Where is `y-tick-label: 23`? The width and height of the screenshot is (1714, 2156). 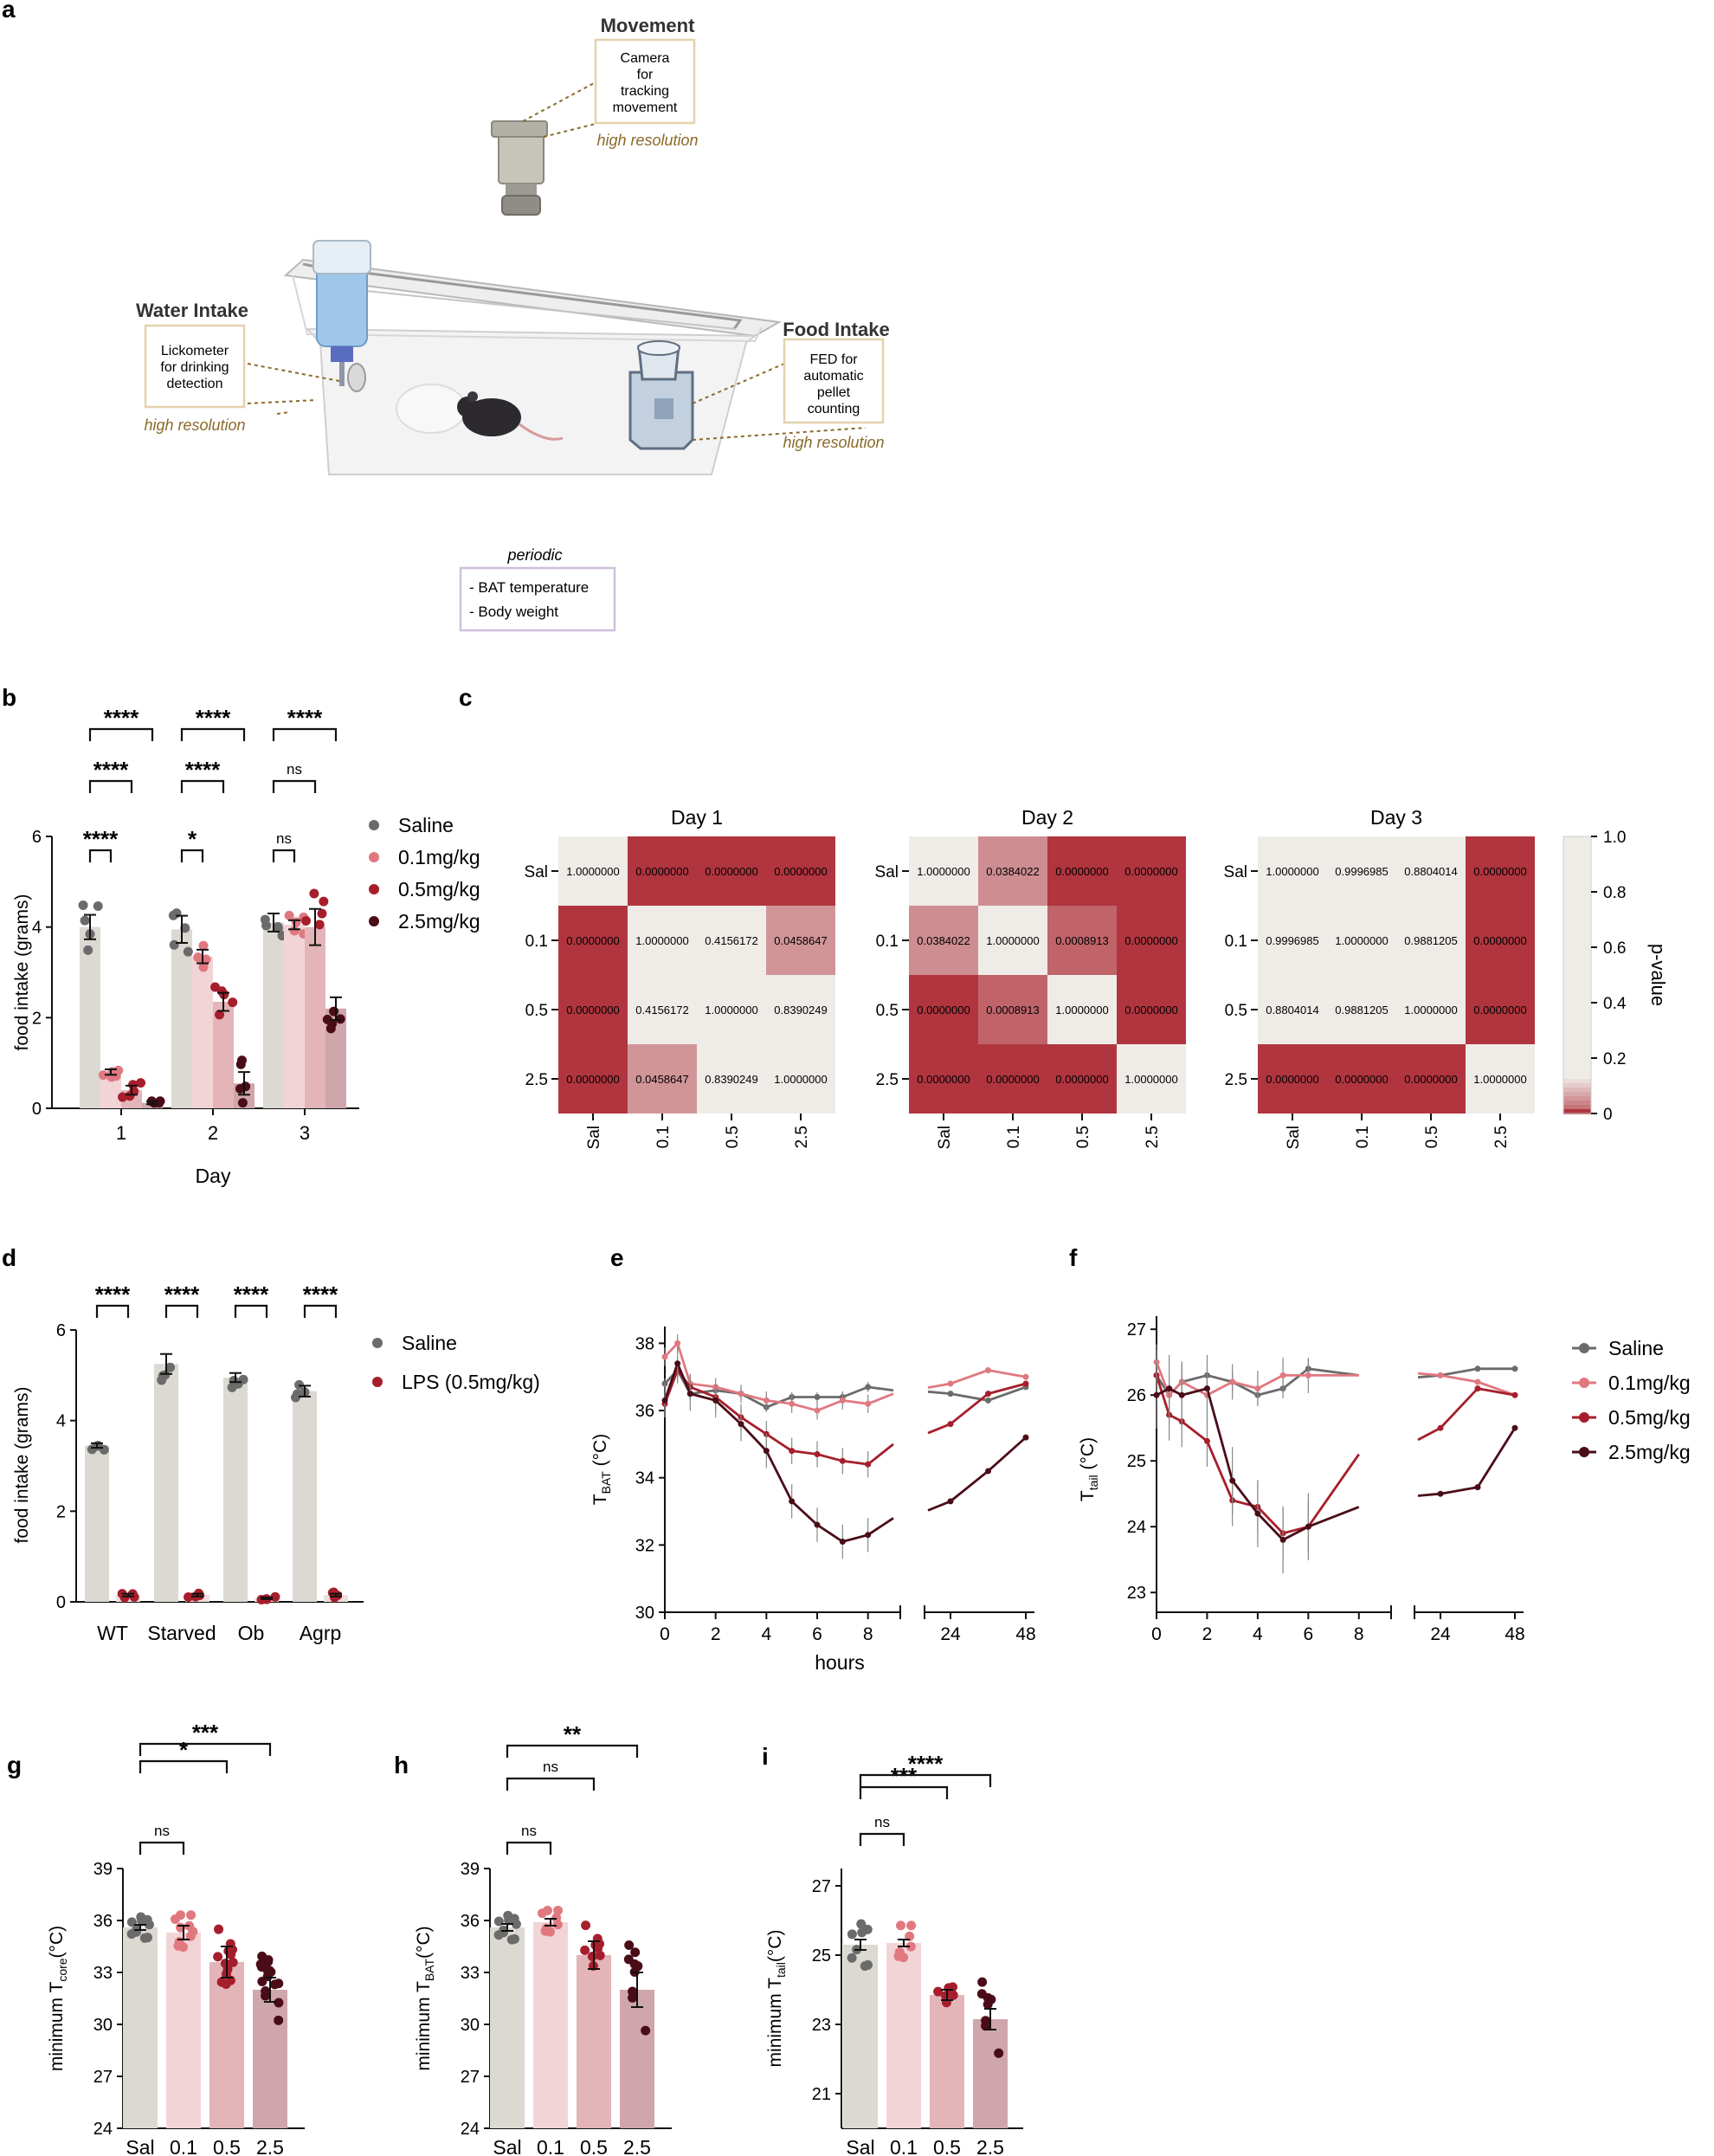
y-tick-label: 23 is located at coordinates (1136, 1593).